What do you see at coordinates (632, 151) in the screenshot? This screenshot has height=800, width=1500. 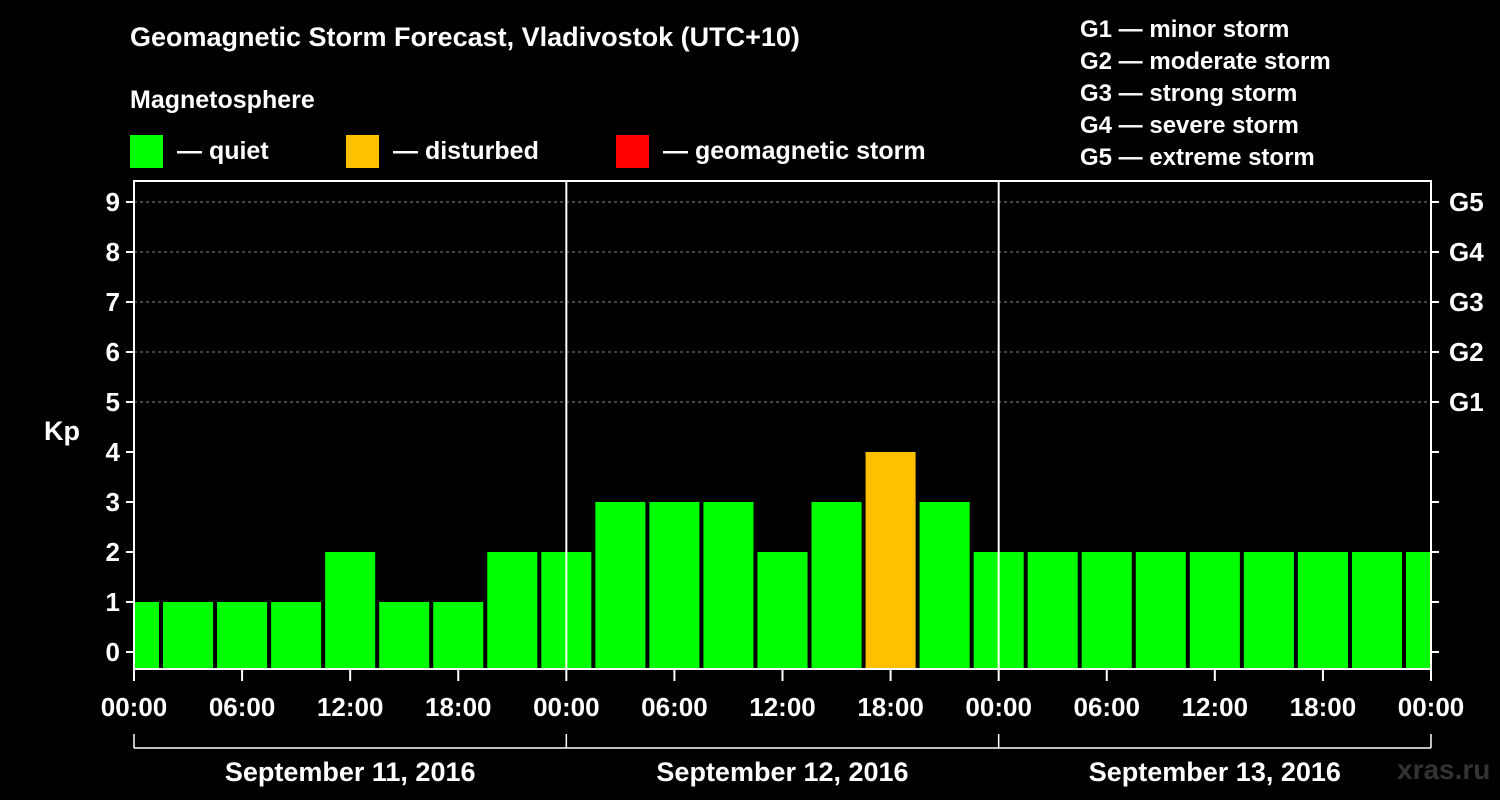 I see `legend-swatch-storm` at bounding box center [632, 151].